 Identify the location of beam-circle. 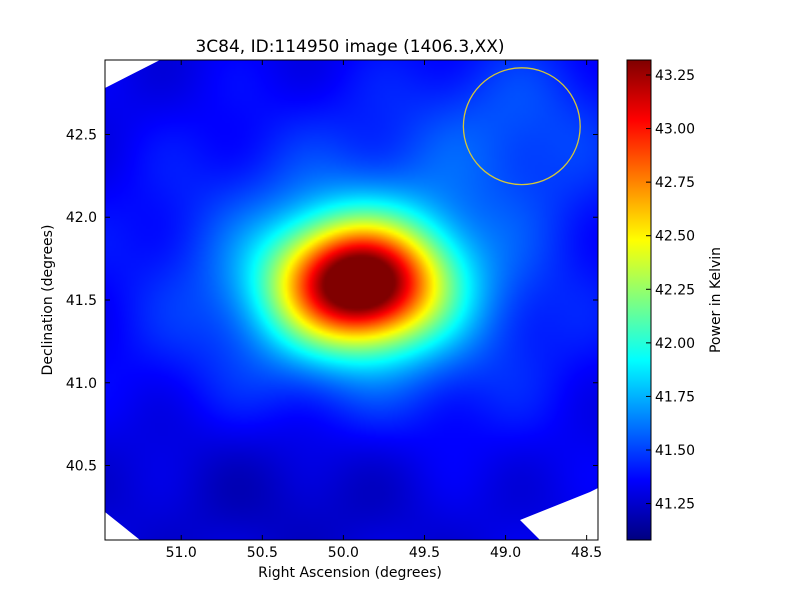
(521, 126).